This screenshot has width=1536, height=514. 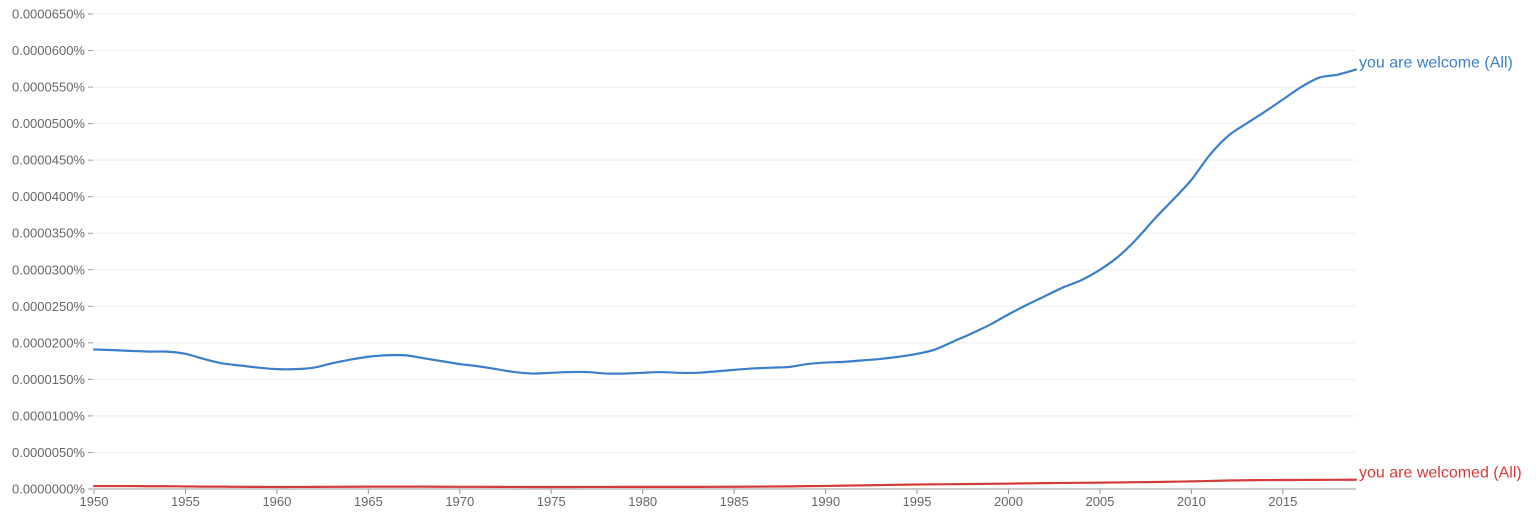 I want to click on y-tick-label: 0.0000100%, so click(x=48, y=415).